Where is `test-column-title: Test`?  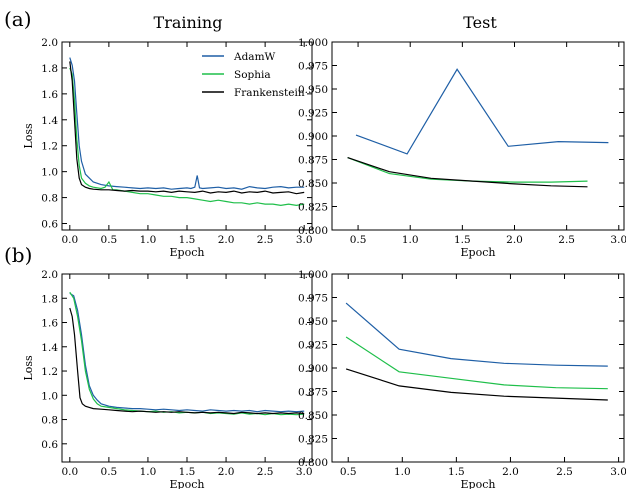
test-column-title: Test is located at coordinates (480, 22).